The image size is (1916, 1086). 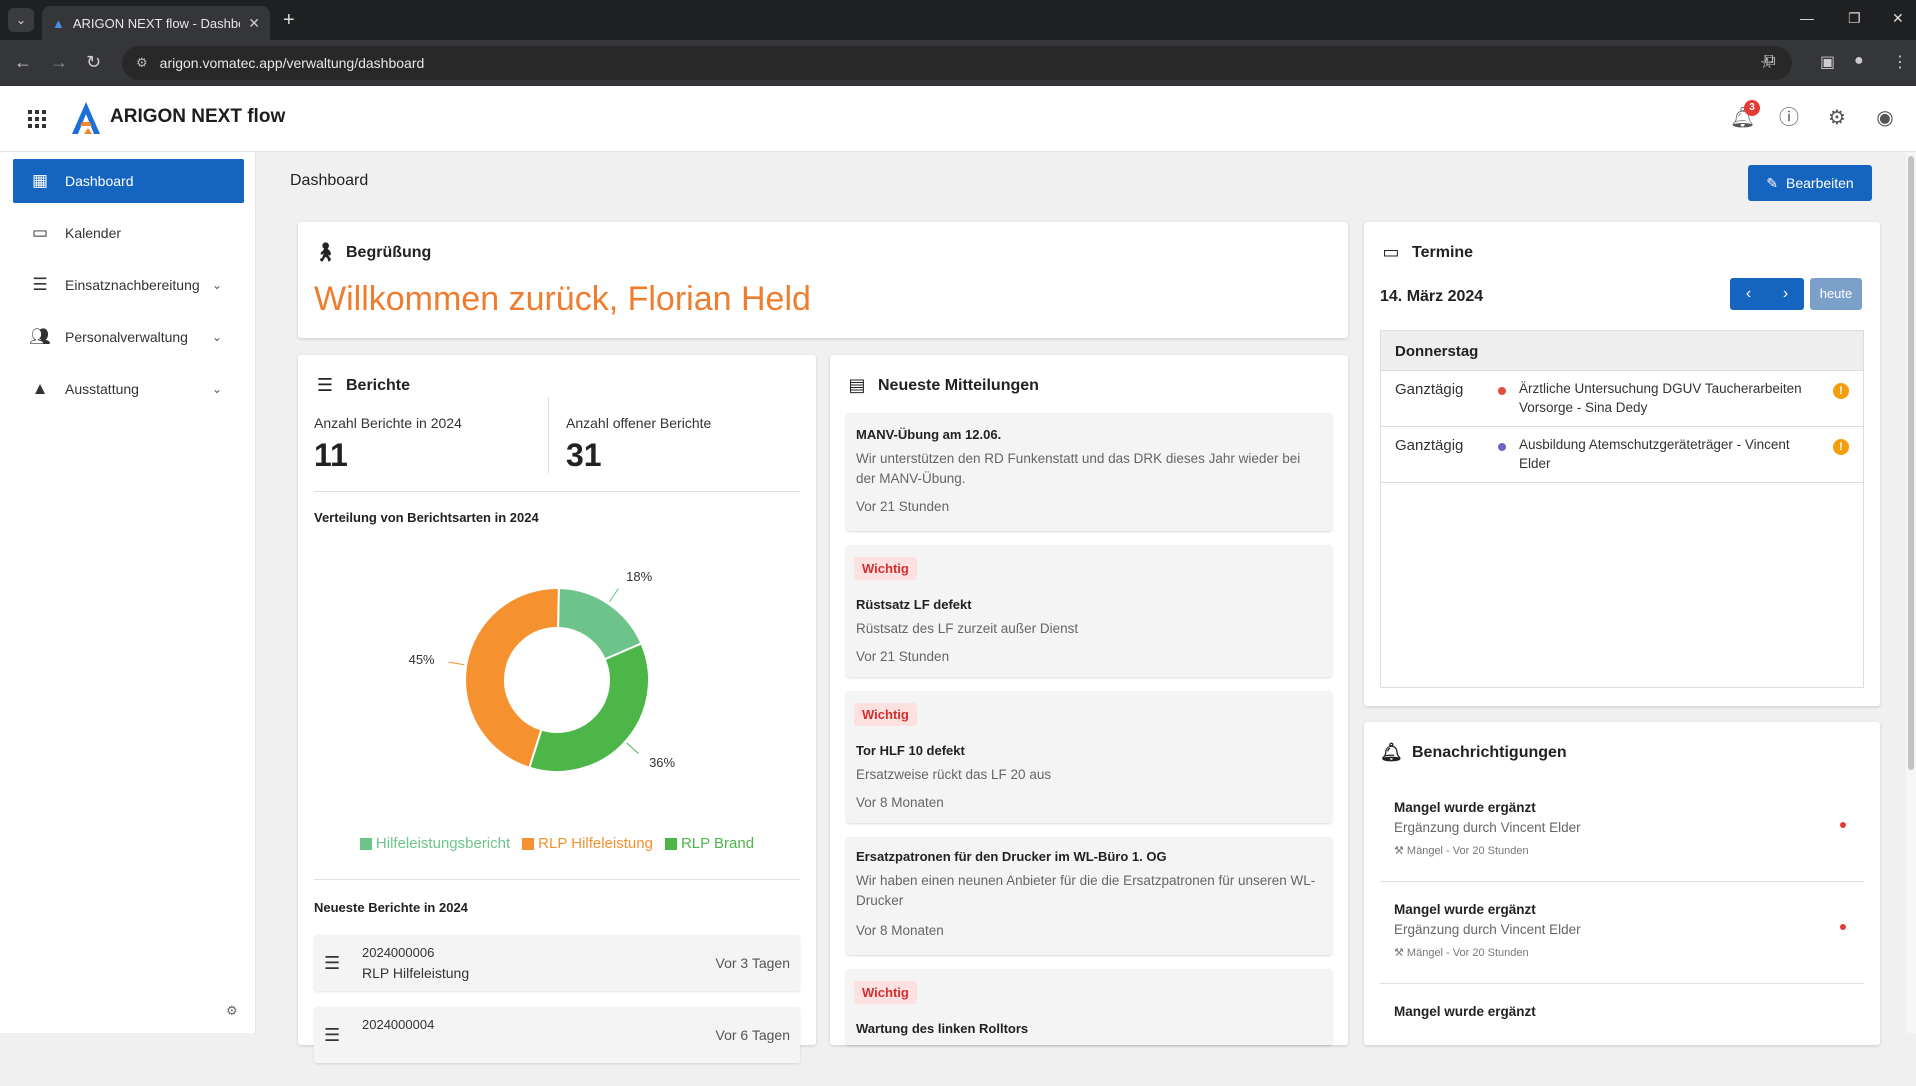 What do you see at coordinates (1900, 62) in the screenshot?
I see `browser-menu-icon: ⋮` at bounding box center [1900, 62].